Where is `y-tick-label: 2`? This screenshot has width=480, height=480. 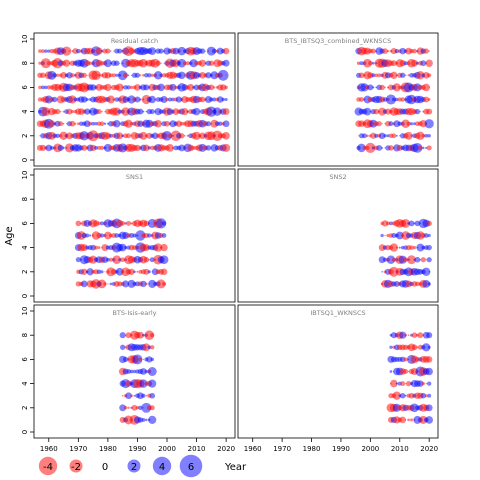
y-tick-label: 2 is located at coordinates (25, 272).